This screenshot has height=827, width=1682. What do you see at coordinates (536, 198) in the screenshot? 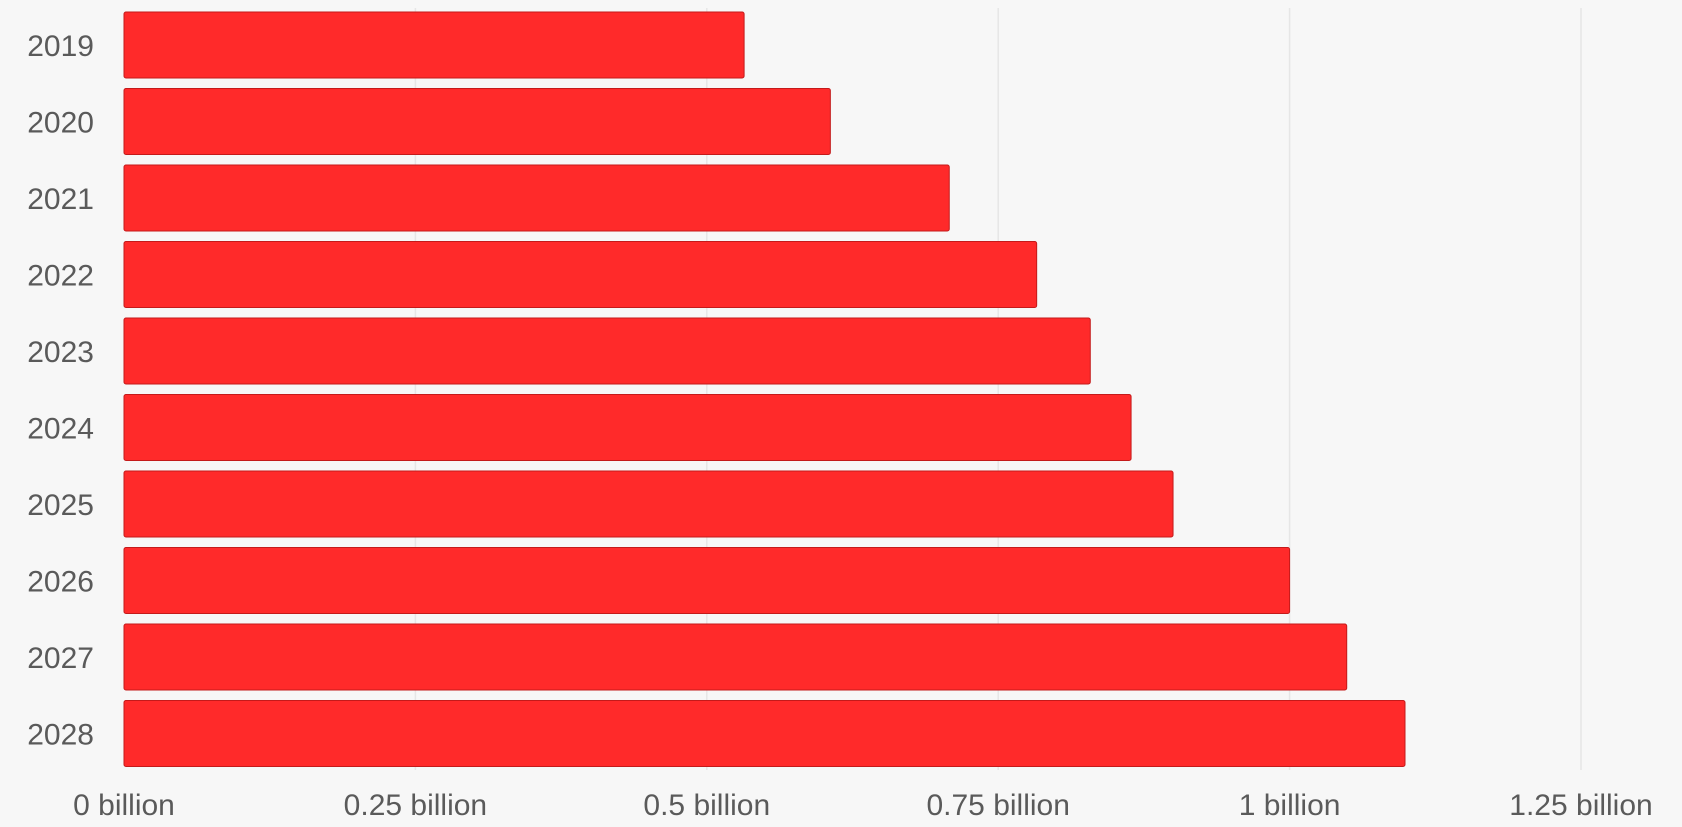
I see `bar-2021` at bounding box center [536, 198].